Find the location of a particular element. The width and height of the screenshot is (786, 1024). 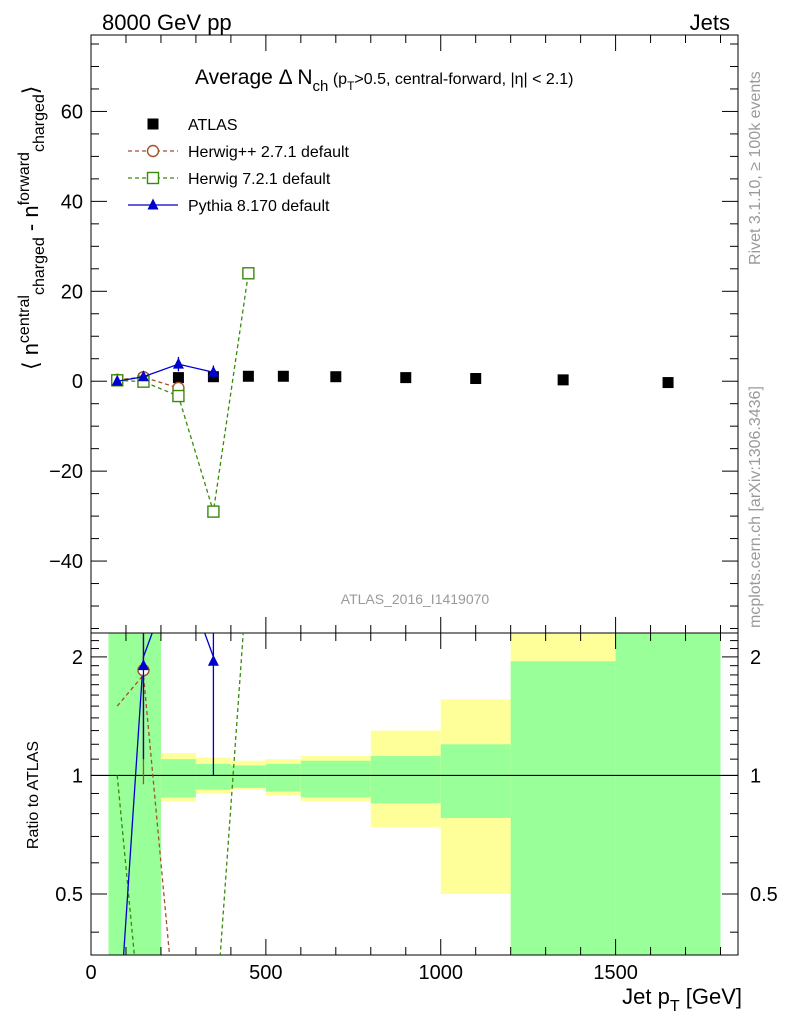

xlabel: Jet pT [GeV] is located at coordinates (682, 999).